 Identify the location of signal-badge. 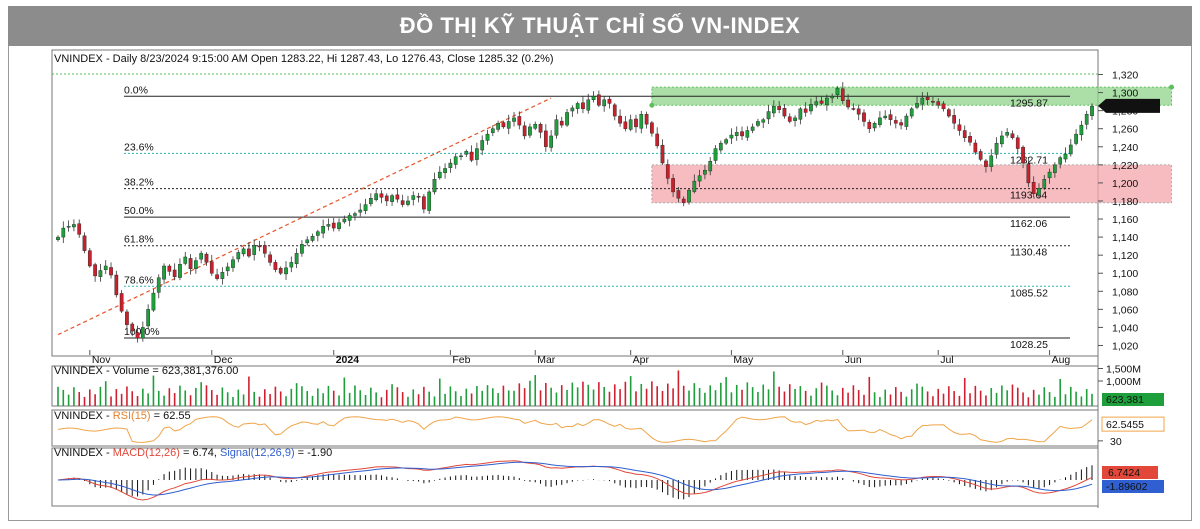
(1133, 486).